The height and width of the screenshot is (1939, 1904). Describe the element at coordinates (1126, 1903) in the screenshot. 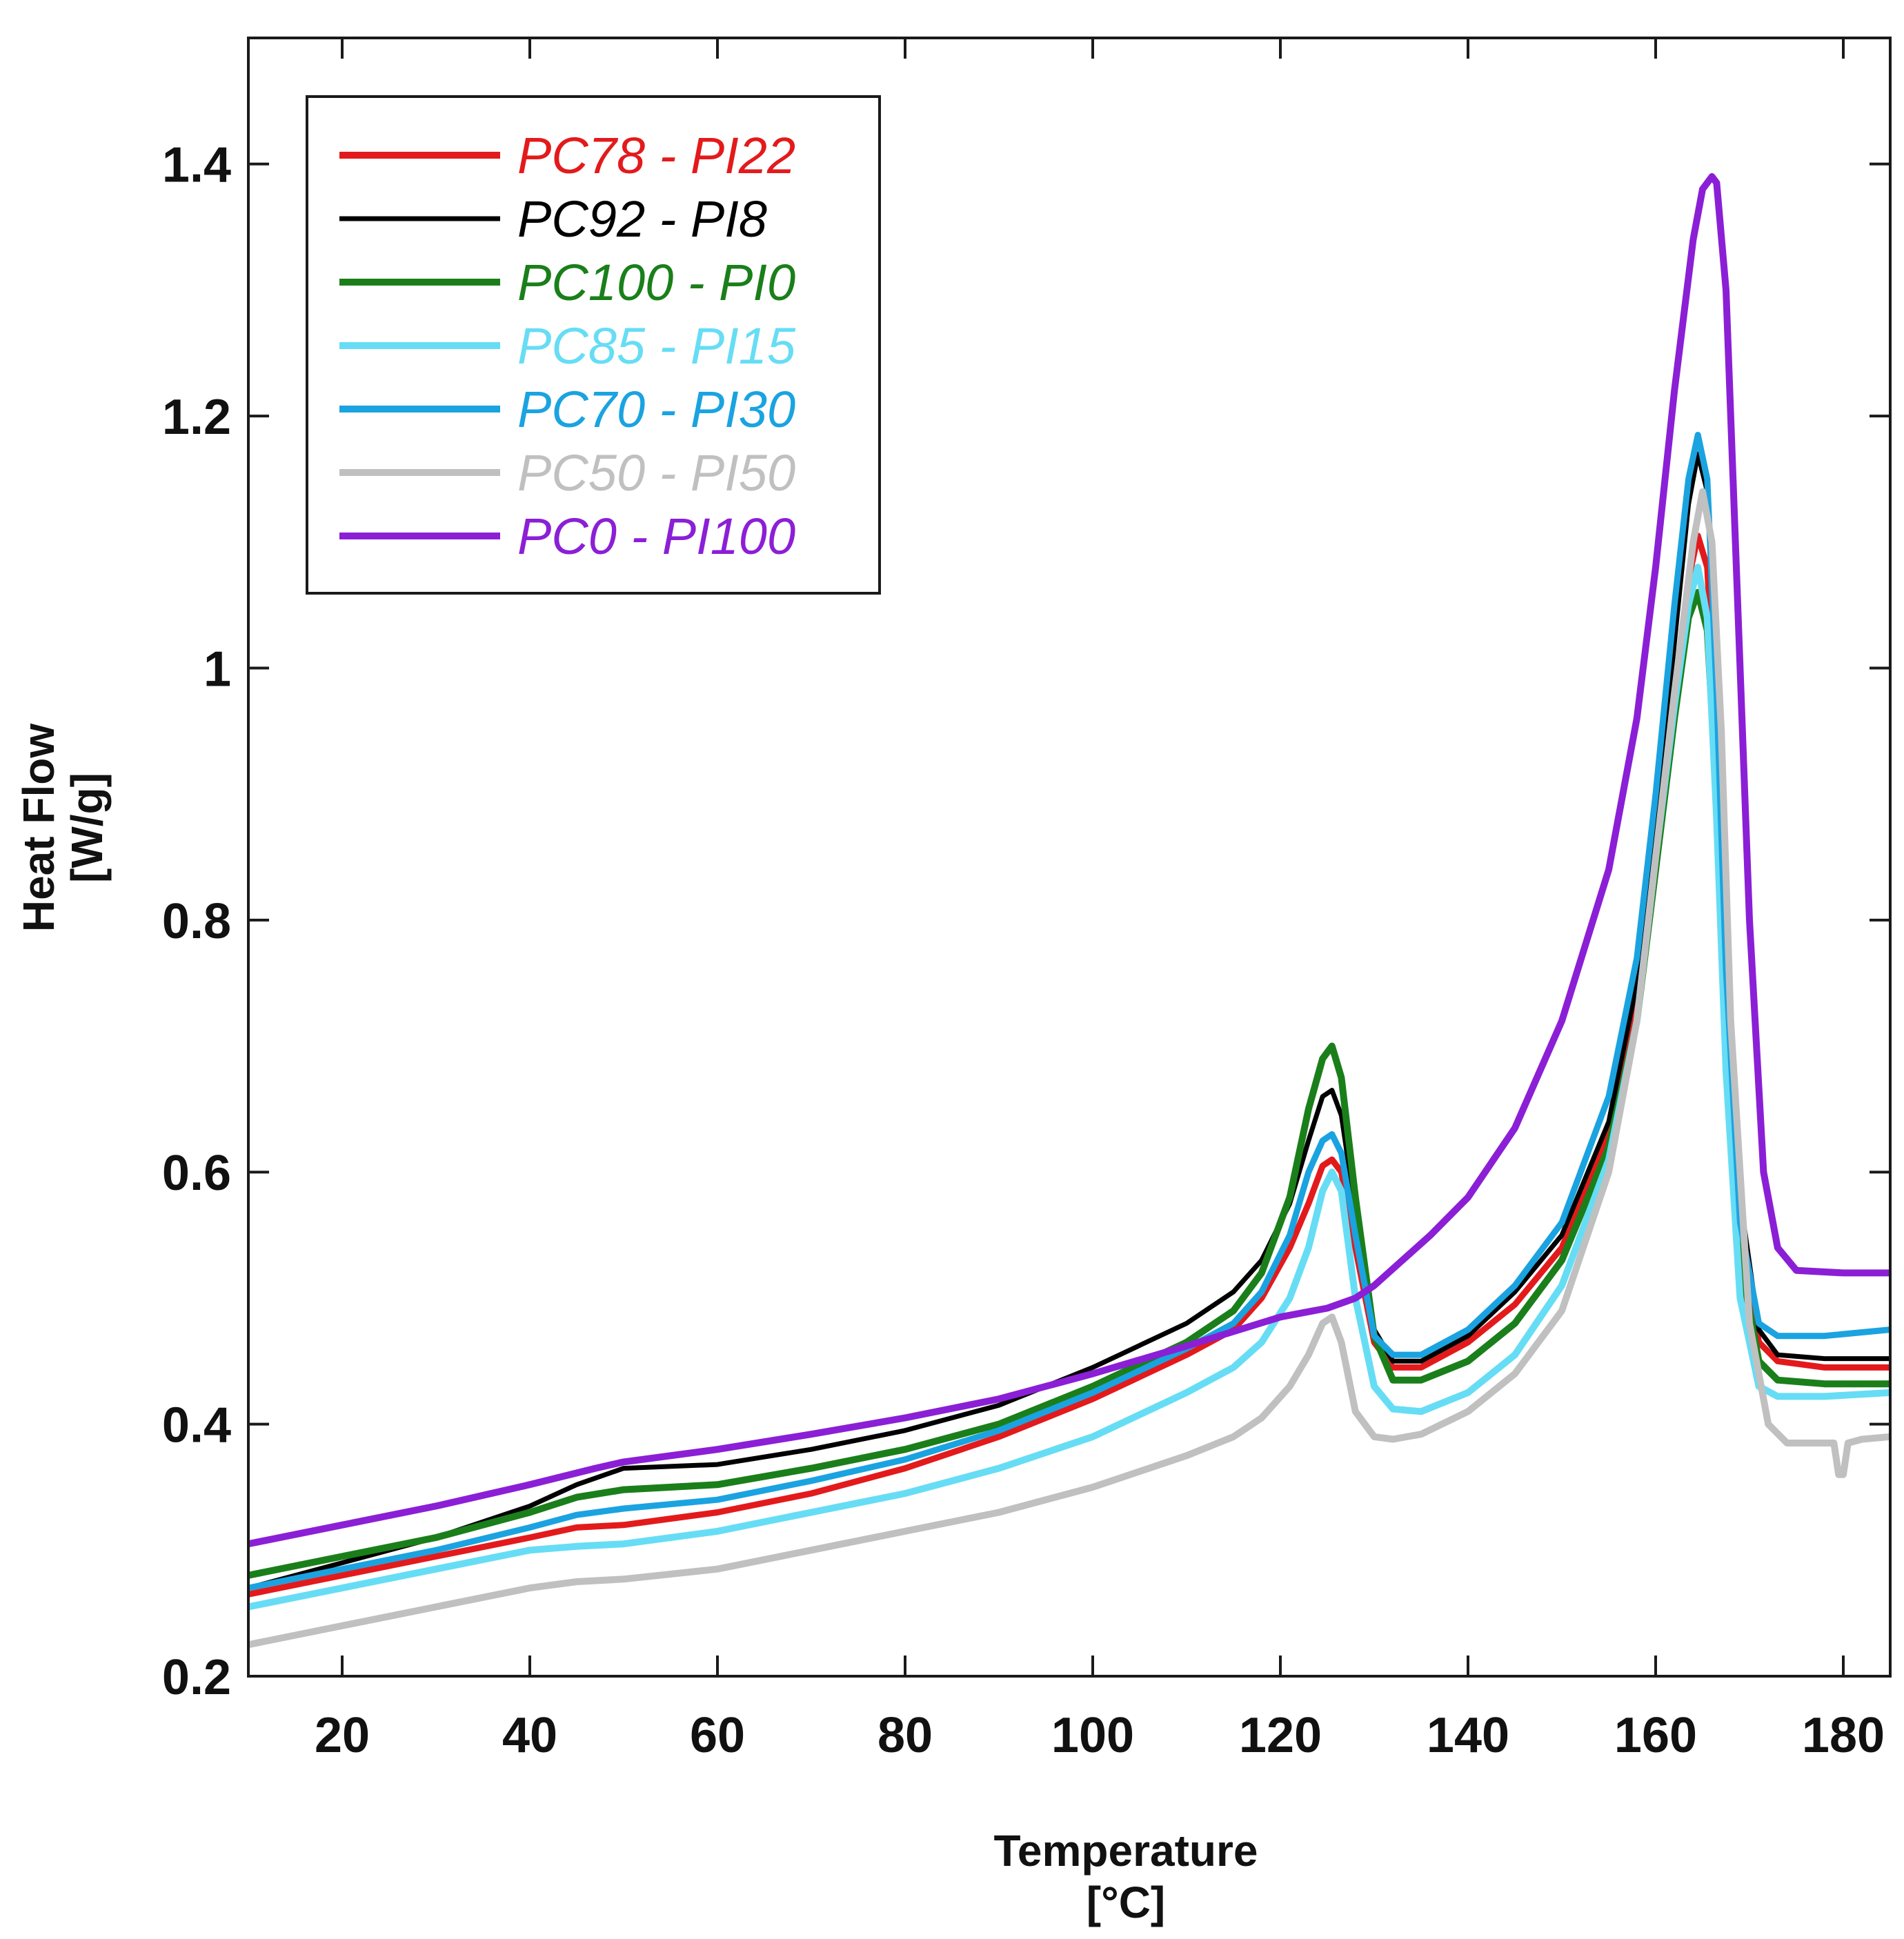

I see `x-axis-unit: [°C]` at that location.